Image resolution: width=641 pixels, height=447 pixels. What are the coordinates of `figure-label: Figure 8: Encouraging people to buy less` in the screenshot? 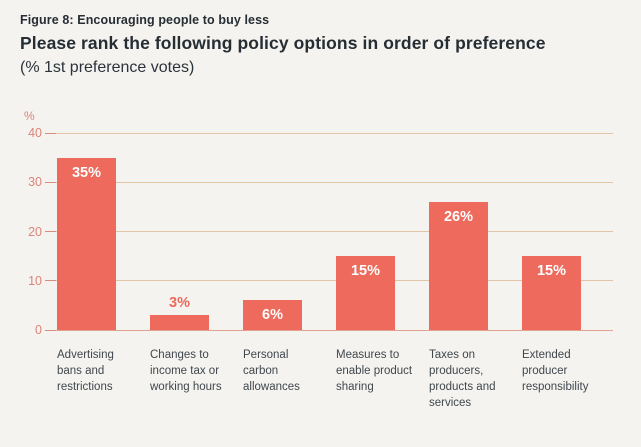 It's located at (145, 20).